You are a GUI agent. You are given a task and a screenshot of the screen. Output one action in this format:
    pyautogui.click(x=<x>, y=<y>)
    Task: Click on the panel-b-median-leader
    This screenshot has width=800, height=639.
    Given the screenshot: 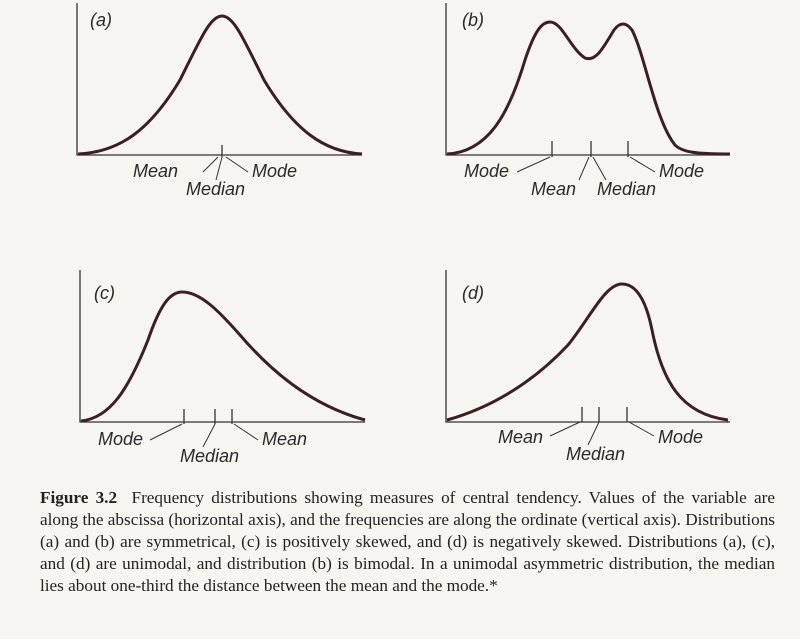 What is the action you would take?
    pyautogui.click(x=599, y=168)
    